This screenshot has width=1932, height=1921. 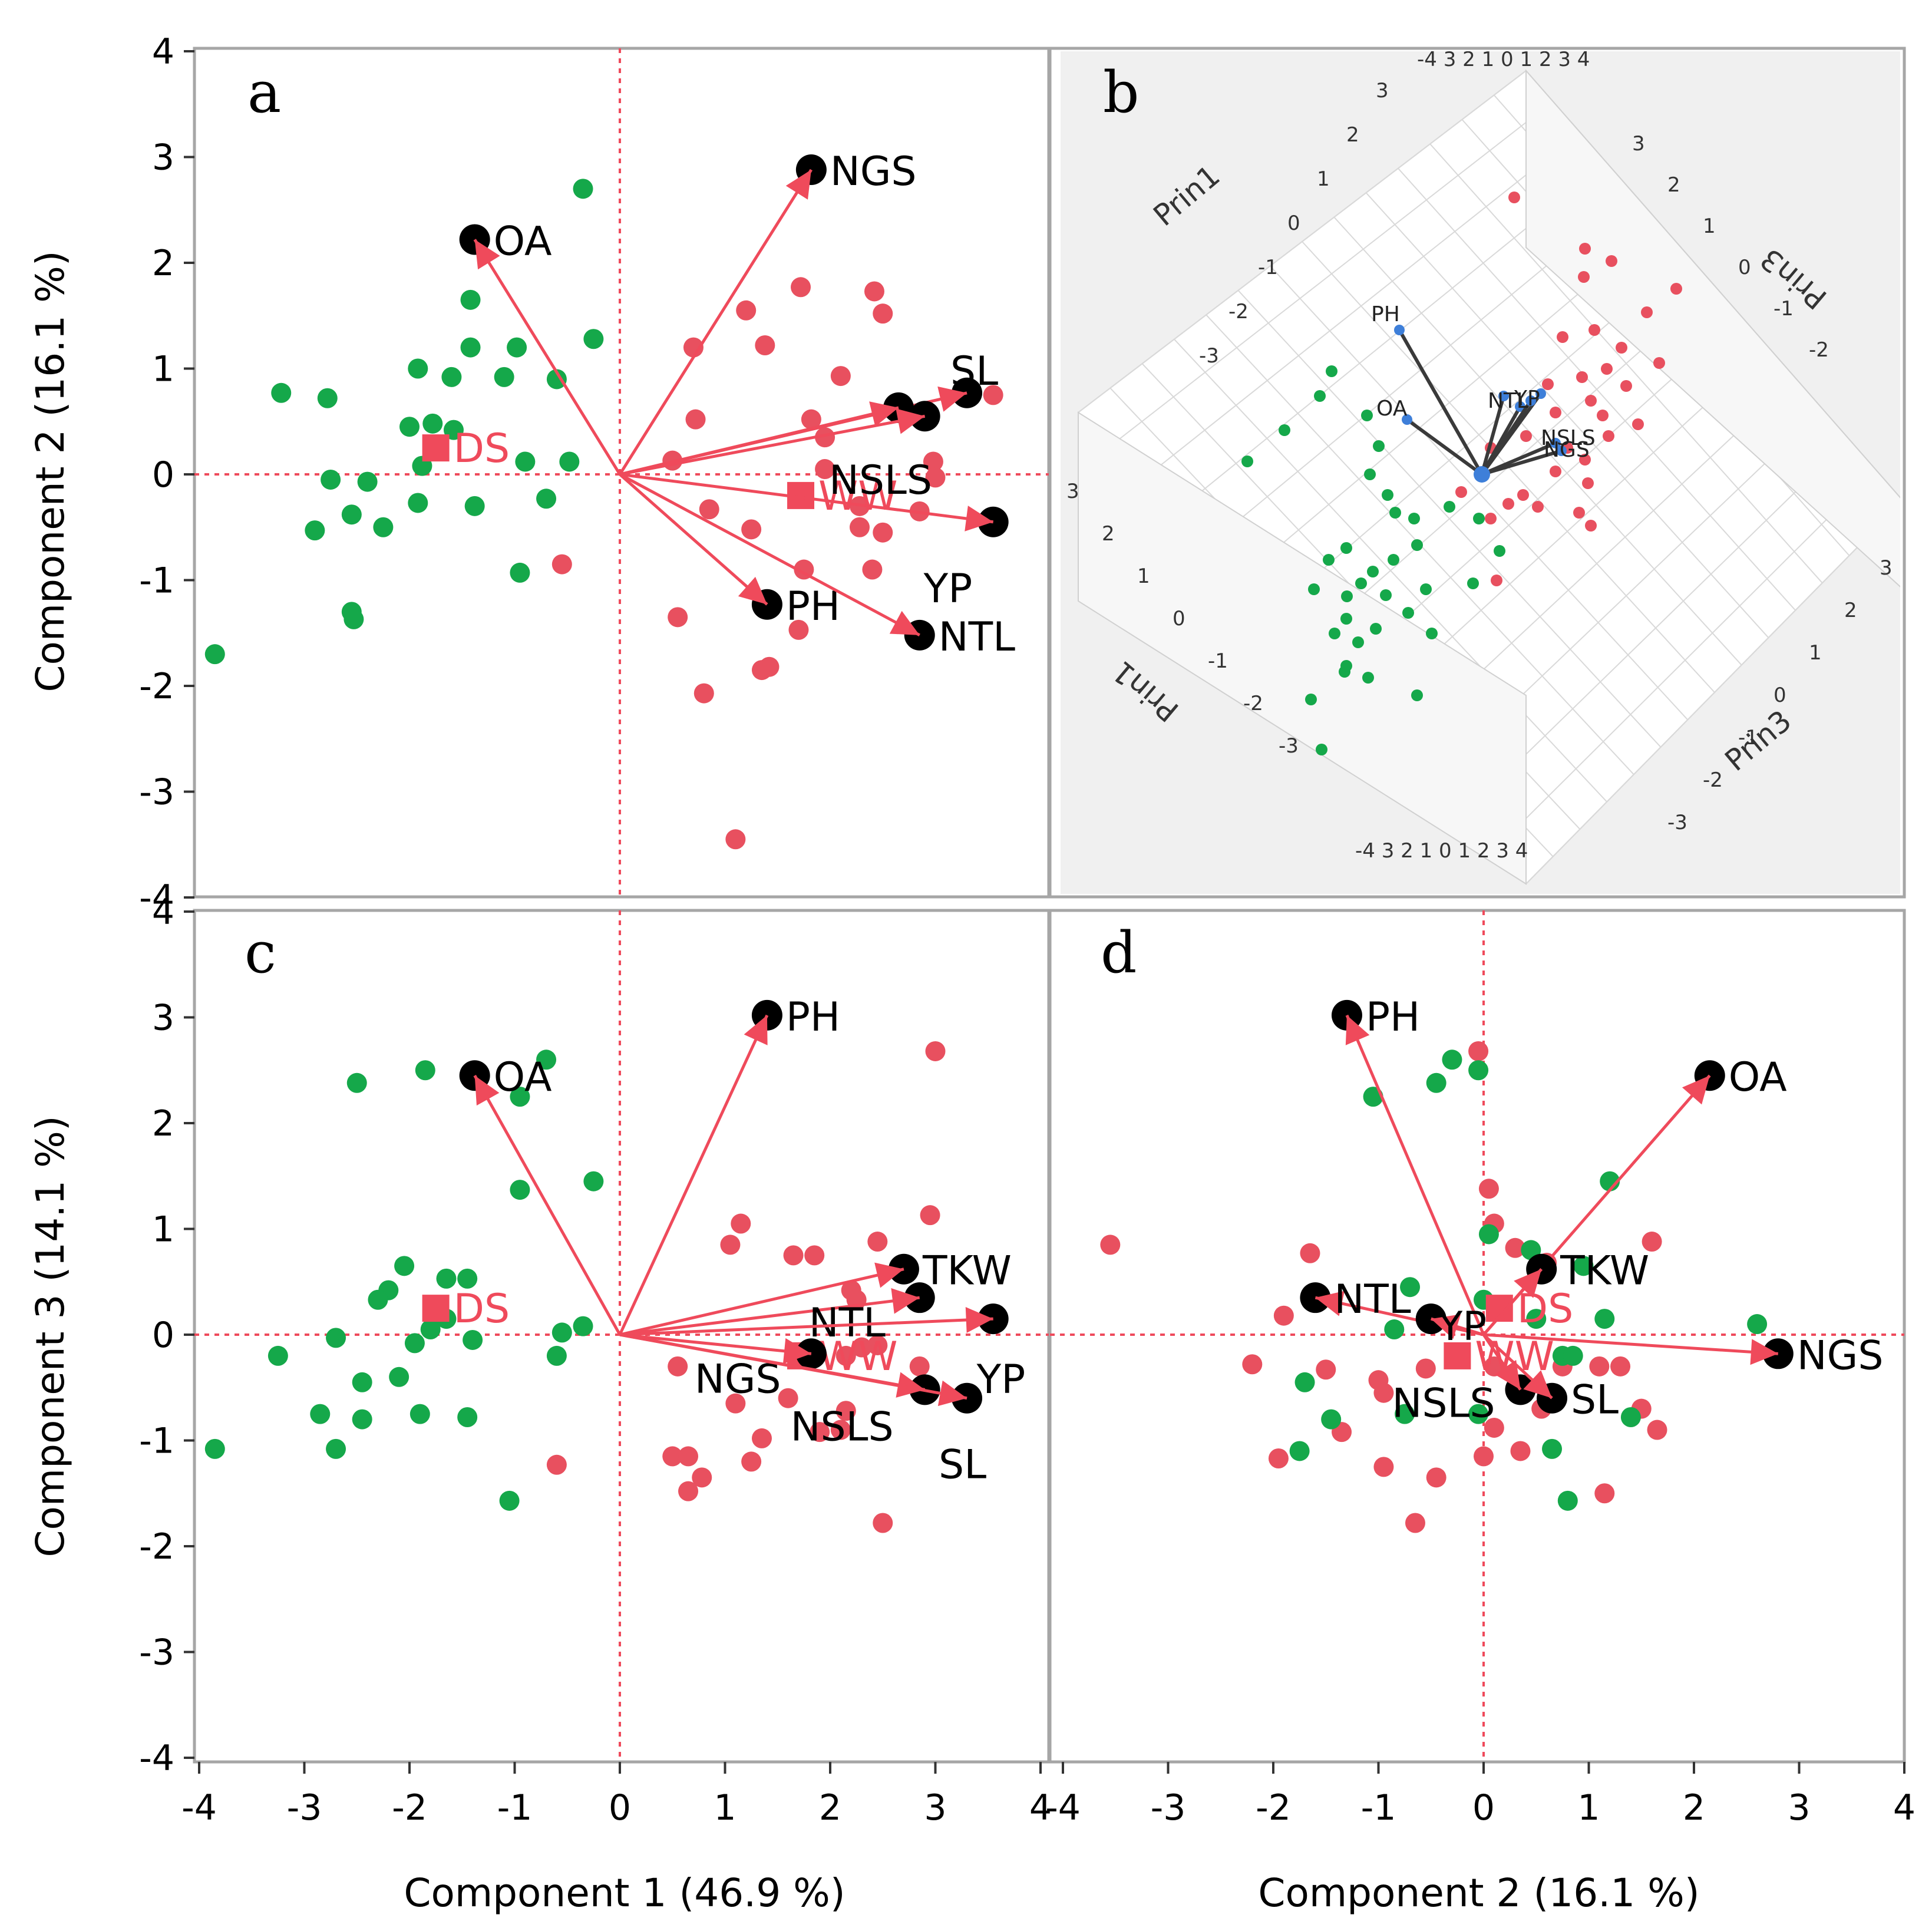 I want to click on panel-b-tick-label: 3, so click(x=1382, y=91).